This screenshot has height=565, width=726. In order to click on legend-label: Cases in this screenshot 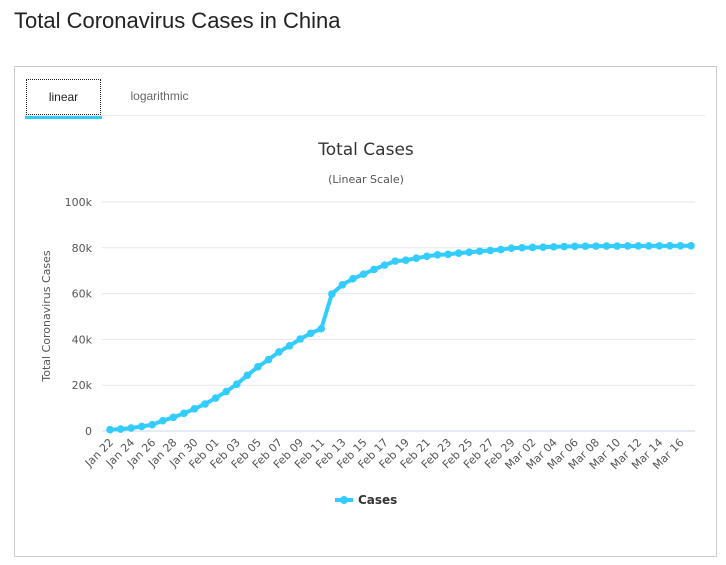, I will do `click(377, 500)`.